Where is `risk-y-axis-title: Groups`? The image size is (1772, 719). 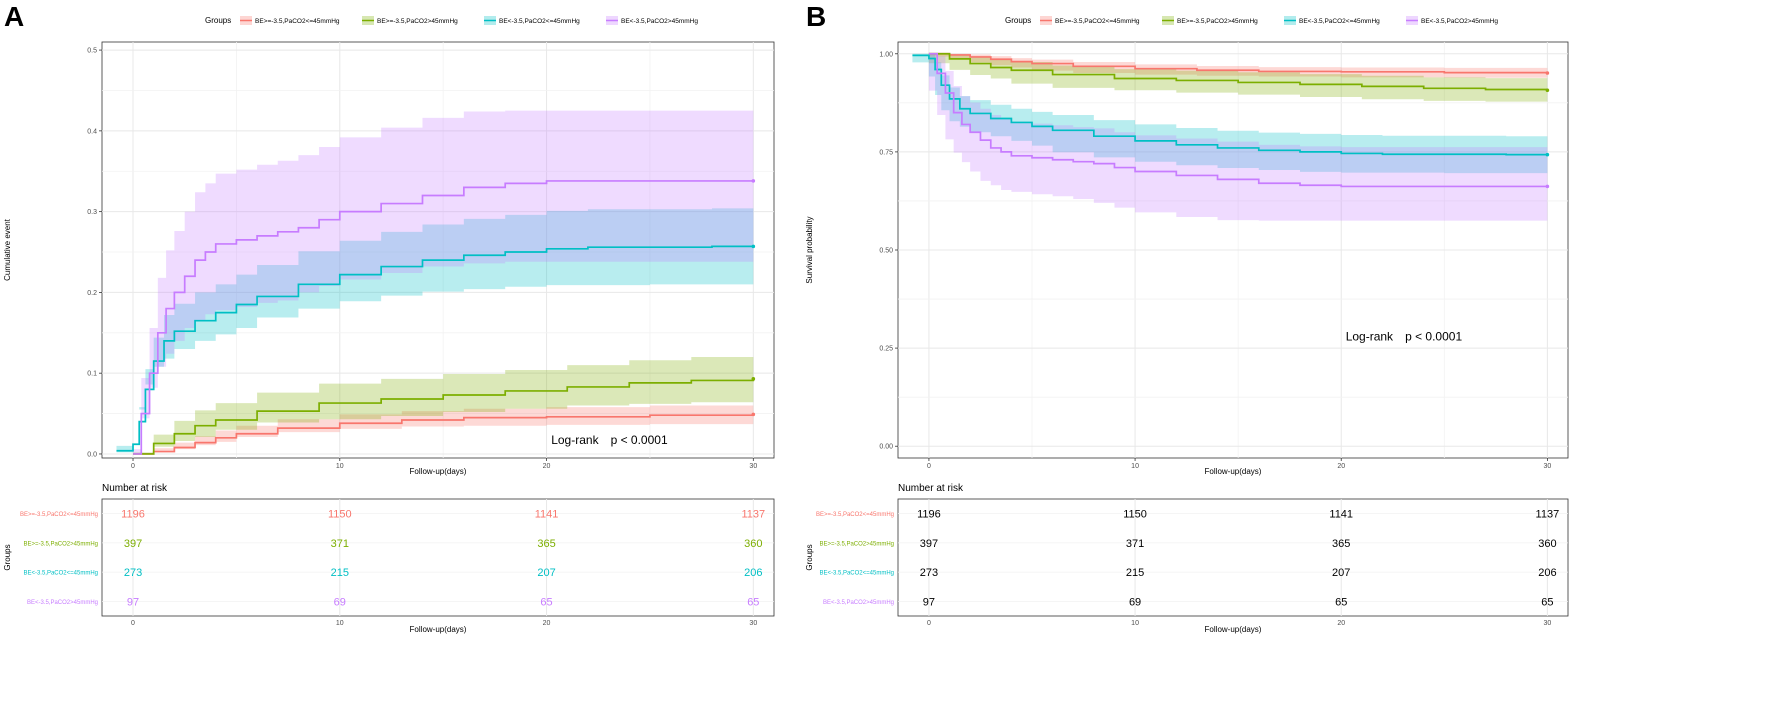 risk-y-axis-title: Groups is located at coordinates (809, 557).